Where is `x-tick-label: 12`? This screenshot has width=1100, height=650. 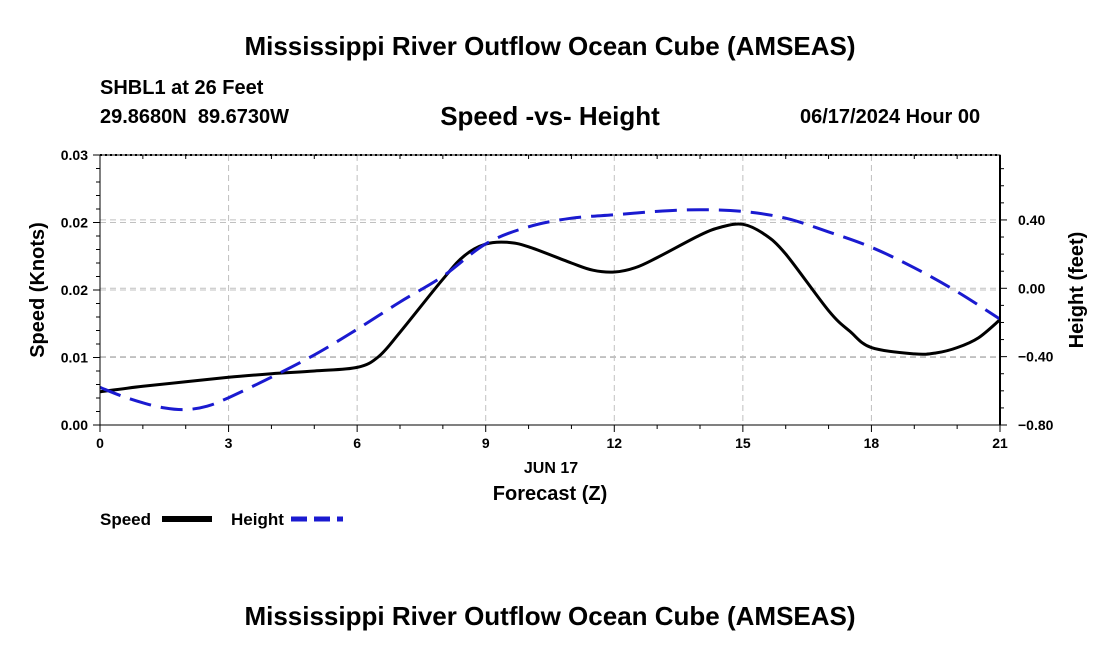
x-tick-label: 12 is located at coordinates (614, 443).